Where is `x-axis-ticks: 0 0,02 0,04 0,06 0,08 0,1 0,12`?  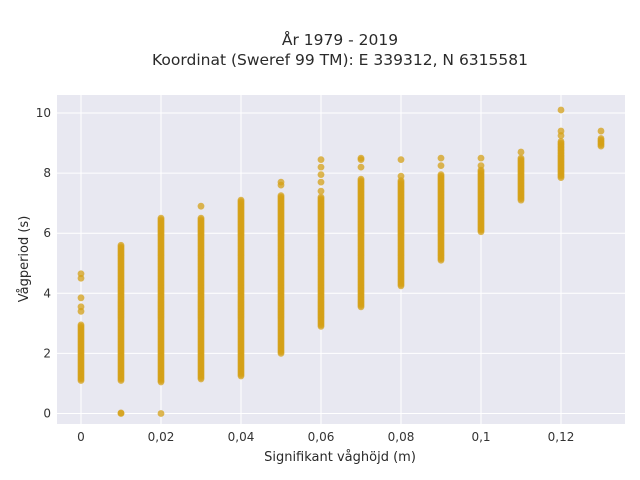 x-axis-ticks: 0 0,02 0,04 0,06 0,08 0,1 0,12 is located at coordinates (325, 437).